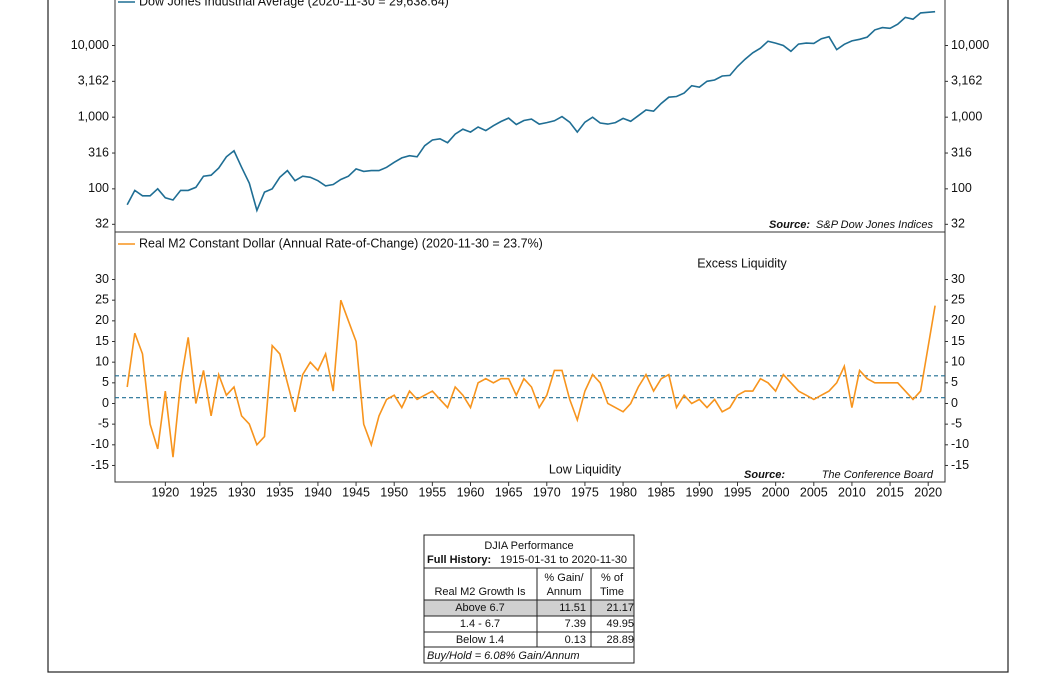 The width and height of the screenshot is (1056, 675). Describe the element at coordinates (480, 640) in the screenshot. I see `table-cell: Below 1.4` at that location.